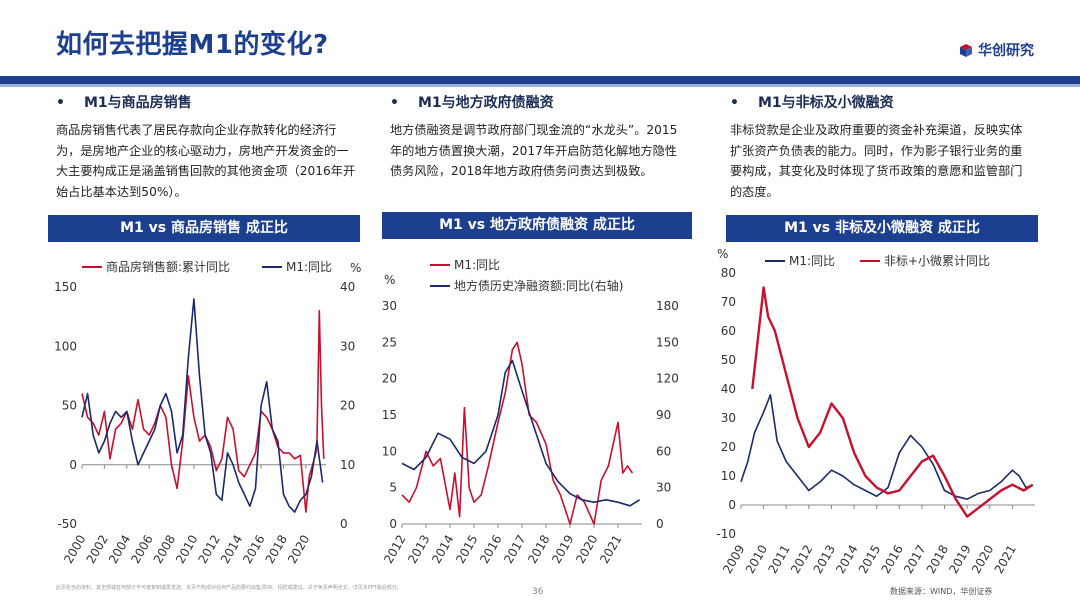 The image size is (1080, 608). What do you see at coordinates (168, 266) in the screenshot?
I see `legend-label: 商品房销售额:累计同比` at bounding box center [168, 266].